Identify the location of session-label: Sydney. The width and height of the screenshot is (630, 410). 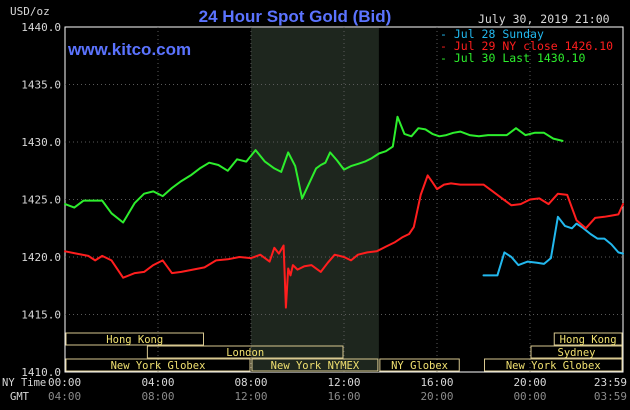
(577, 353).